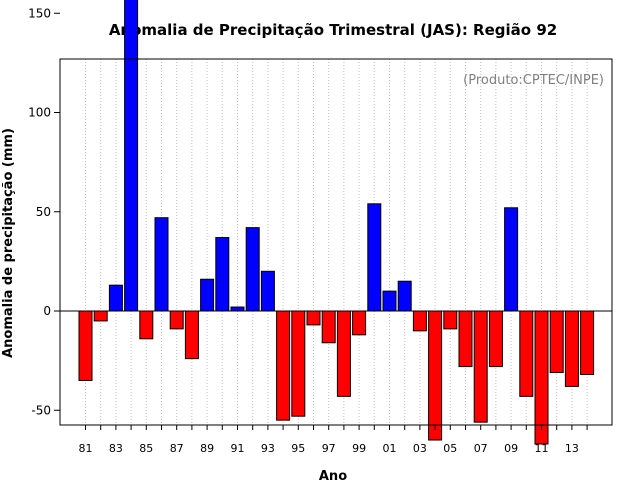 This screenshot has width=640, height=500. I want to click on bar-1993, so click(267, 291).